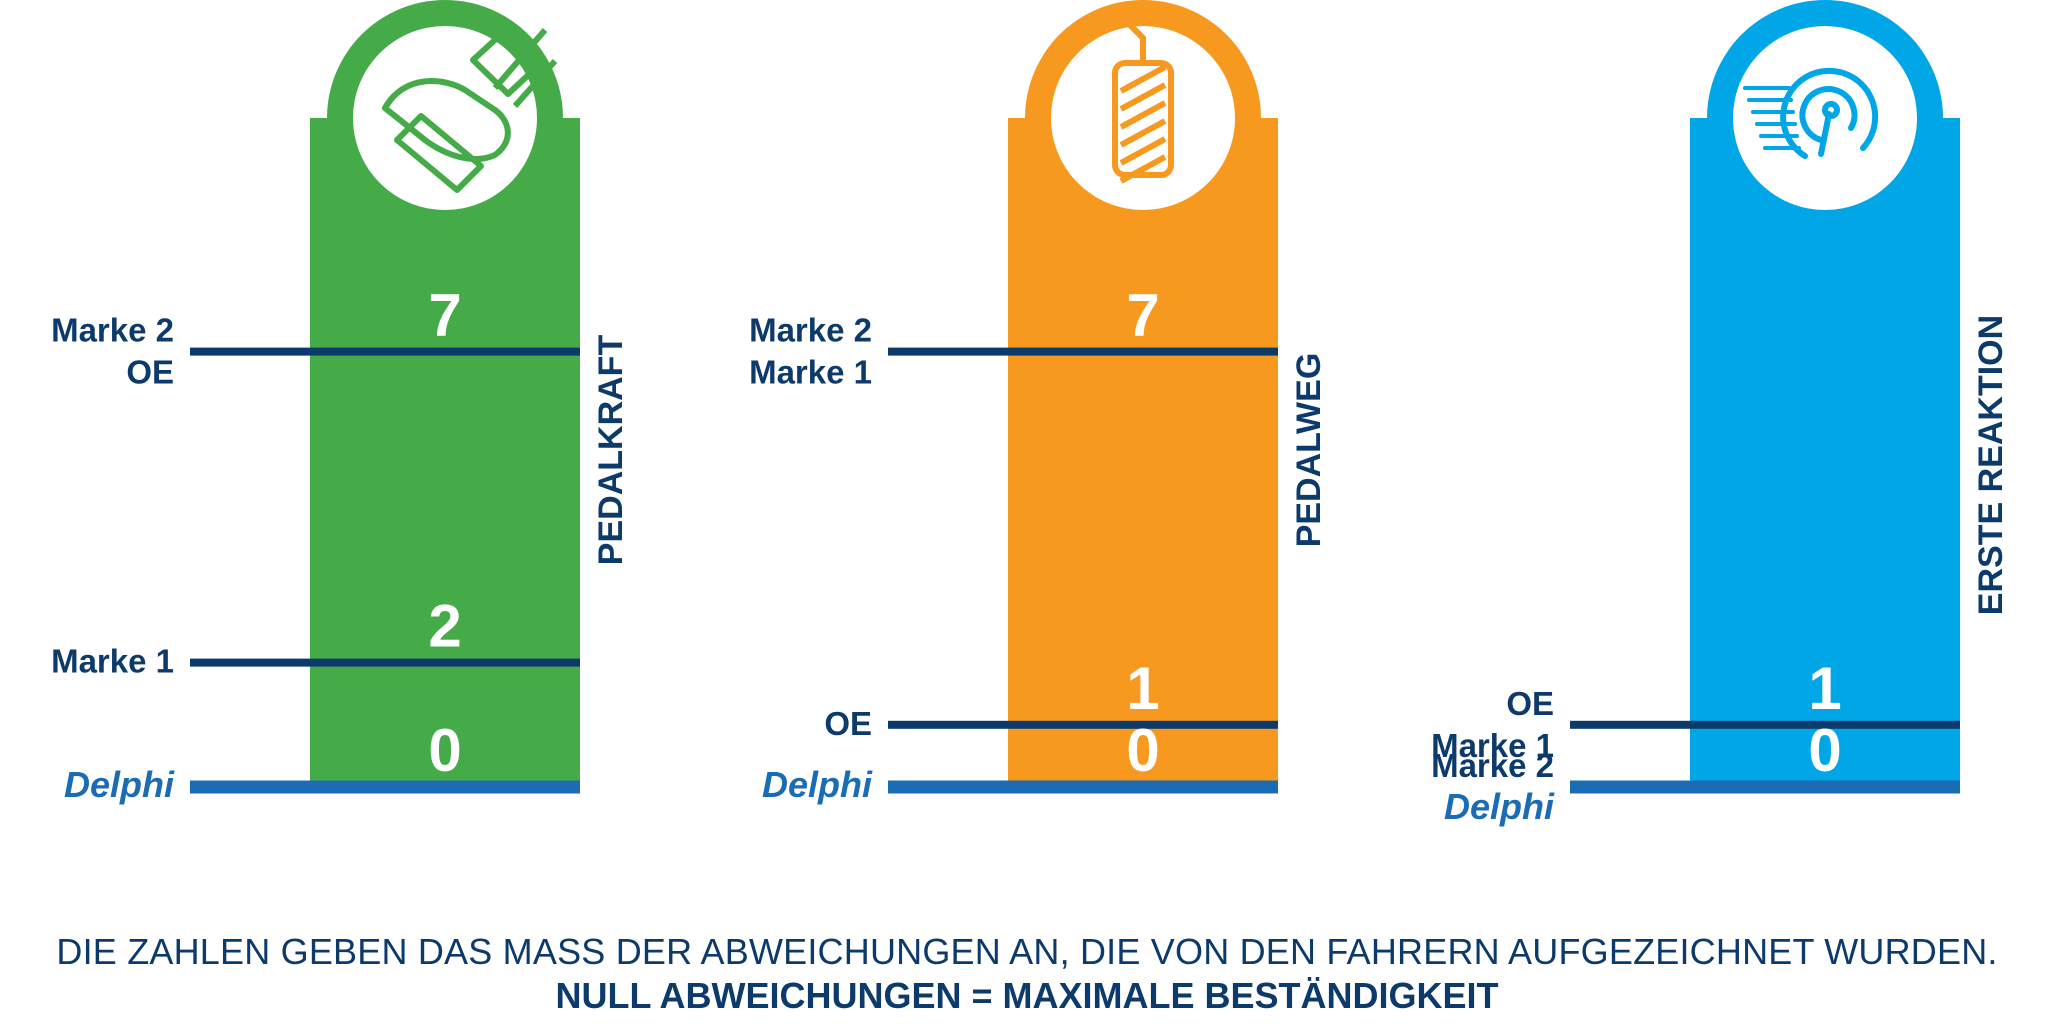  Describe the element at coordinates (1991, 465) in the screenshot. I see `metric-label: ERSTE REAKTION` at that location.